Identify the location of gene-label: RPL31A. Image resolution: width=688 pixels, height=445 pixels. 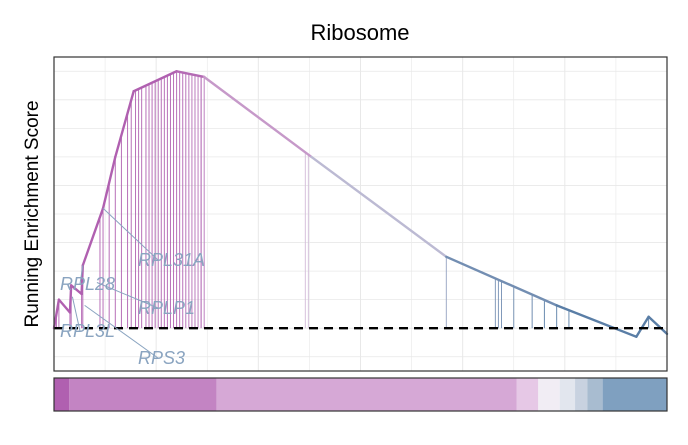
(171, 260).